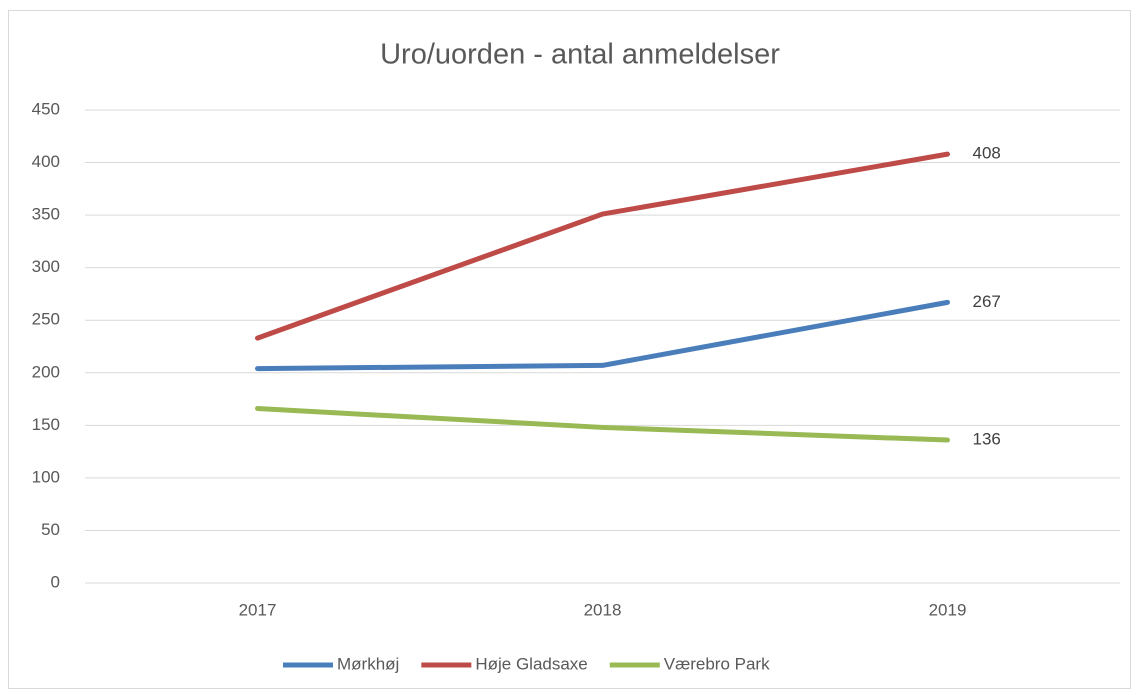  What do you see at coordinates (717, 663) in the screenshot?
I see `legend-label: Værebro Park` at bounding box center [717, 663].